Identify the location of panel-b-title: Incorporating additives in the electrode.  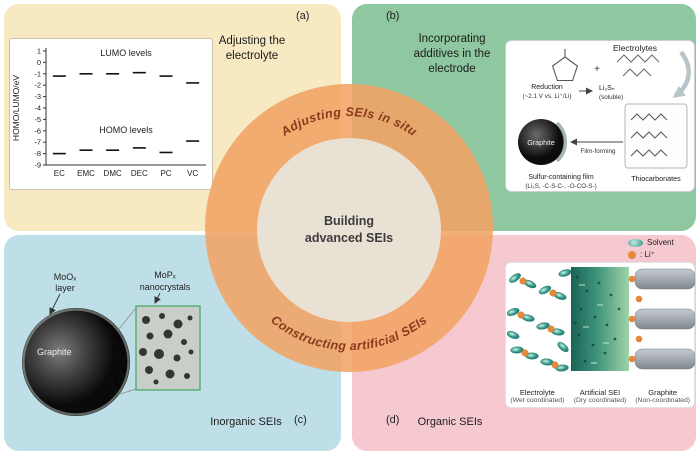
(452, 54).